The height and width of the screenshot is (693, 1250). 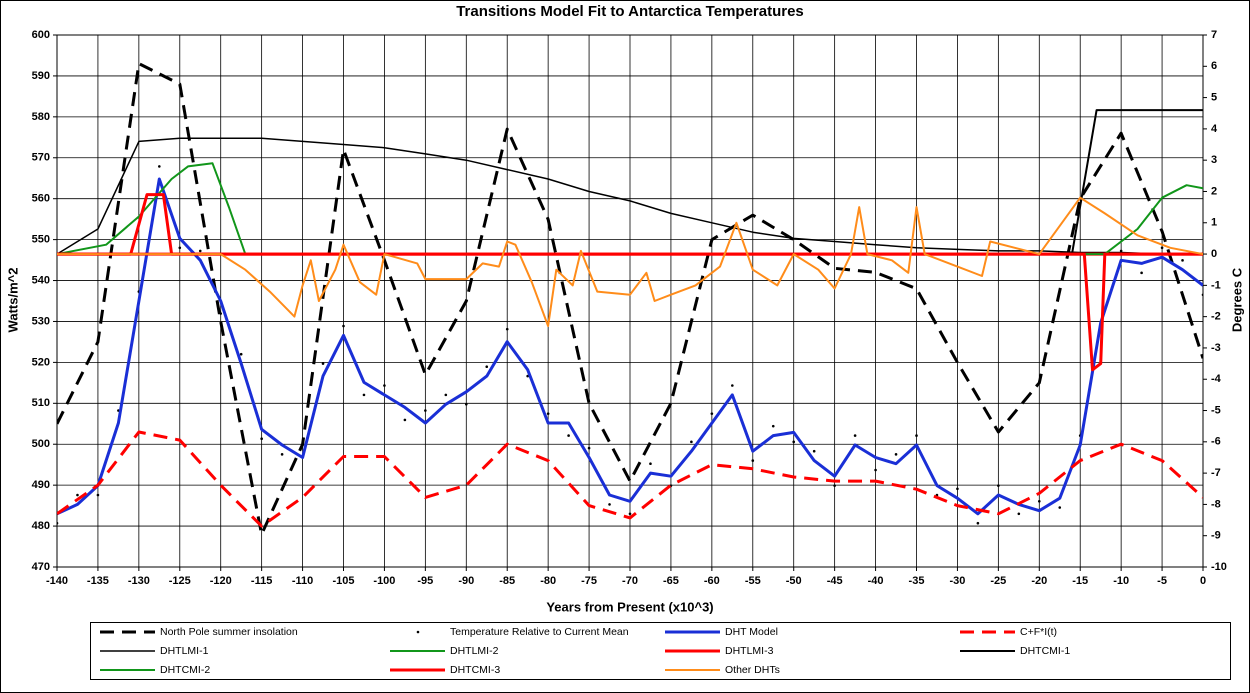 I want to click on x-tick-label: -20, so click(x=1039, y=581).